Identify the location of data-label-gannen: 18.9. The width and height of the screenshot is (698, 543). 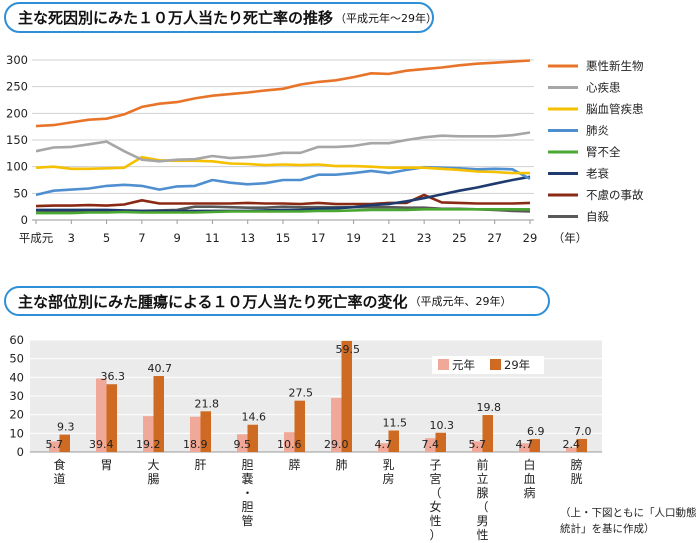
(195, 444).